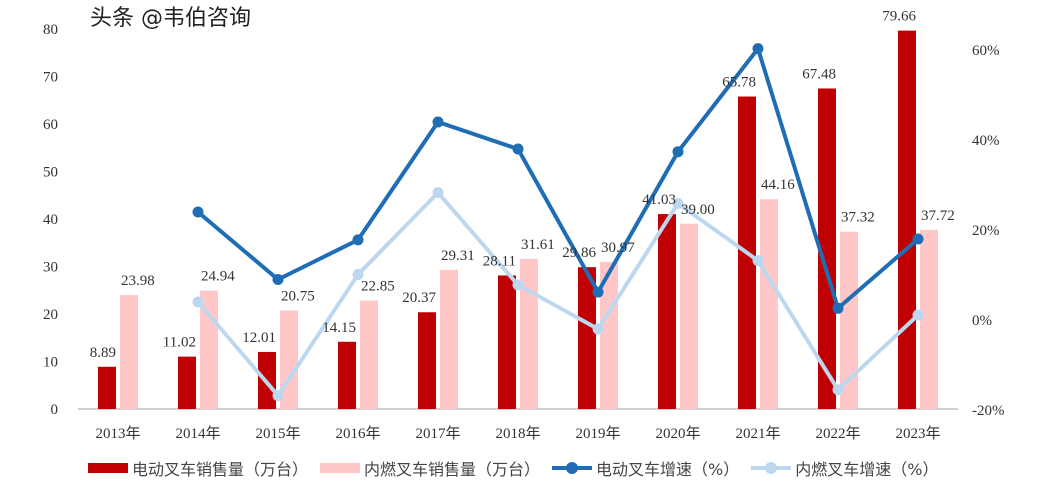  I want to click on ev-sales-label: 11.02, so click(179, 343).